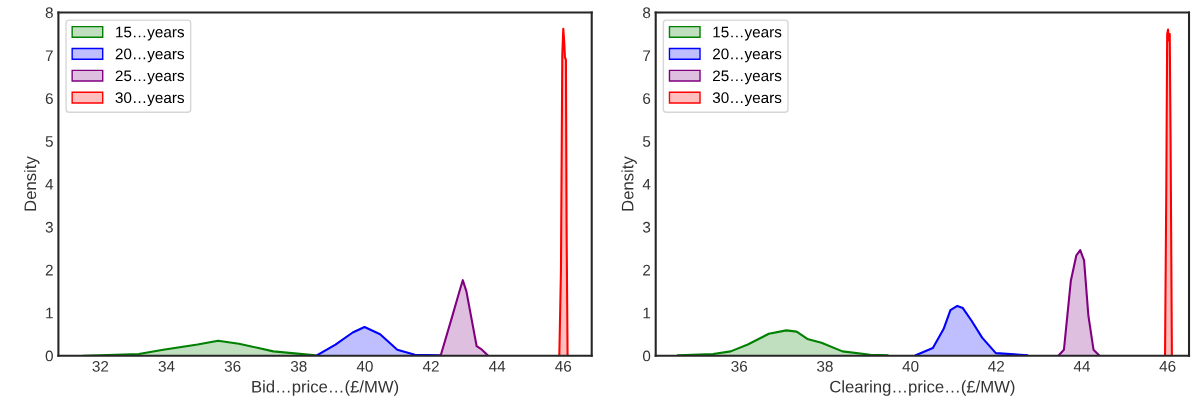 The image size is (1192, 416). Describe the element at coordinates (166, 366) in the screenshot. I see `x-tick-label: 34` at that location.